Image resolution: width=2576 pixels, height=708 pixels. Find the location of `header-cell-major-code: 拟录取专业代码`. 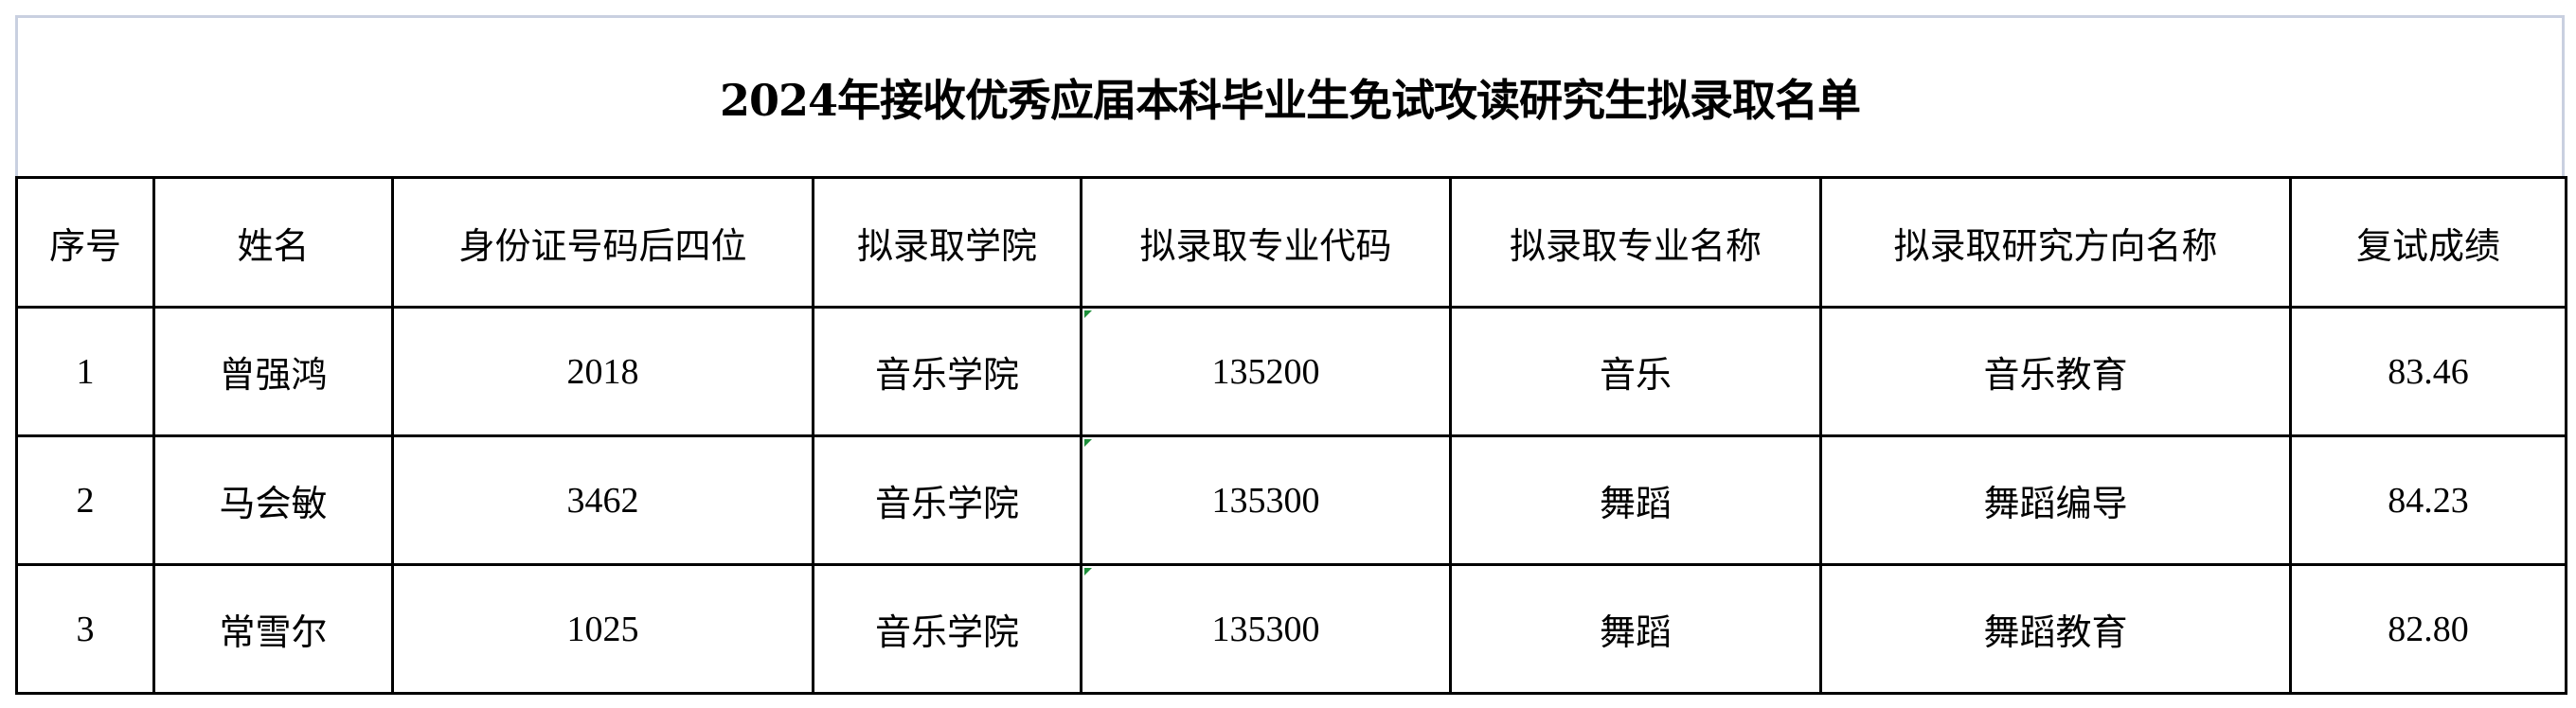

header-cell-major-code: 拟录取专业代码 is located at coordinates (1266, 242).